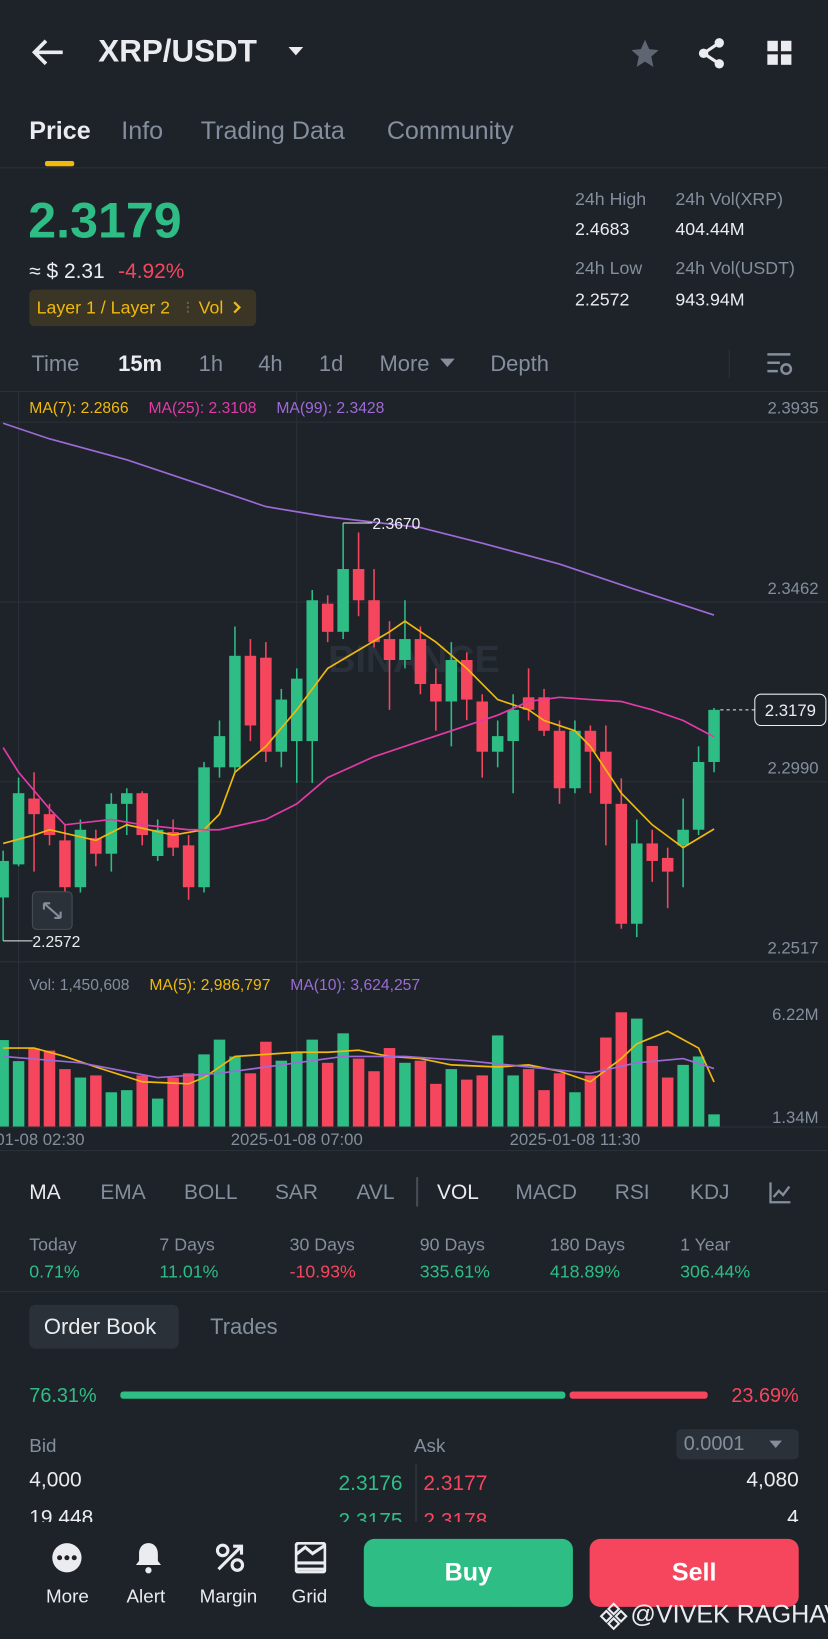 The image size is (828, 1639). Describe the element at coordinates (309, 1596) in the screenshot. I see `nav-label: Grid` at that location.